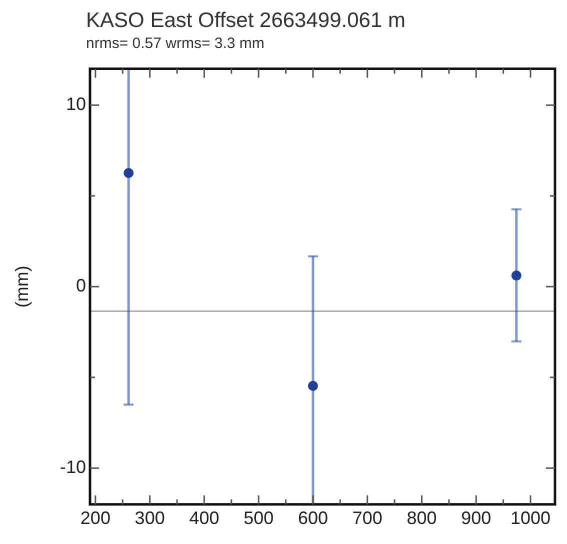 This screenshot has height=544, width=567. Describe the element at coordinates (530, 518) in the screenshot. I see `x-tick-label: 1000` at that location.